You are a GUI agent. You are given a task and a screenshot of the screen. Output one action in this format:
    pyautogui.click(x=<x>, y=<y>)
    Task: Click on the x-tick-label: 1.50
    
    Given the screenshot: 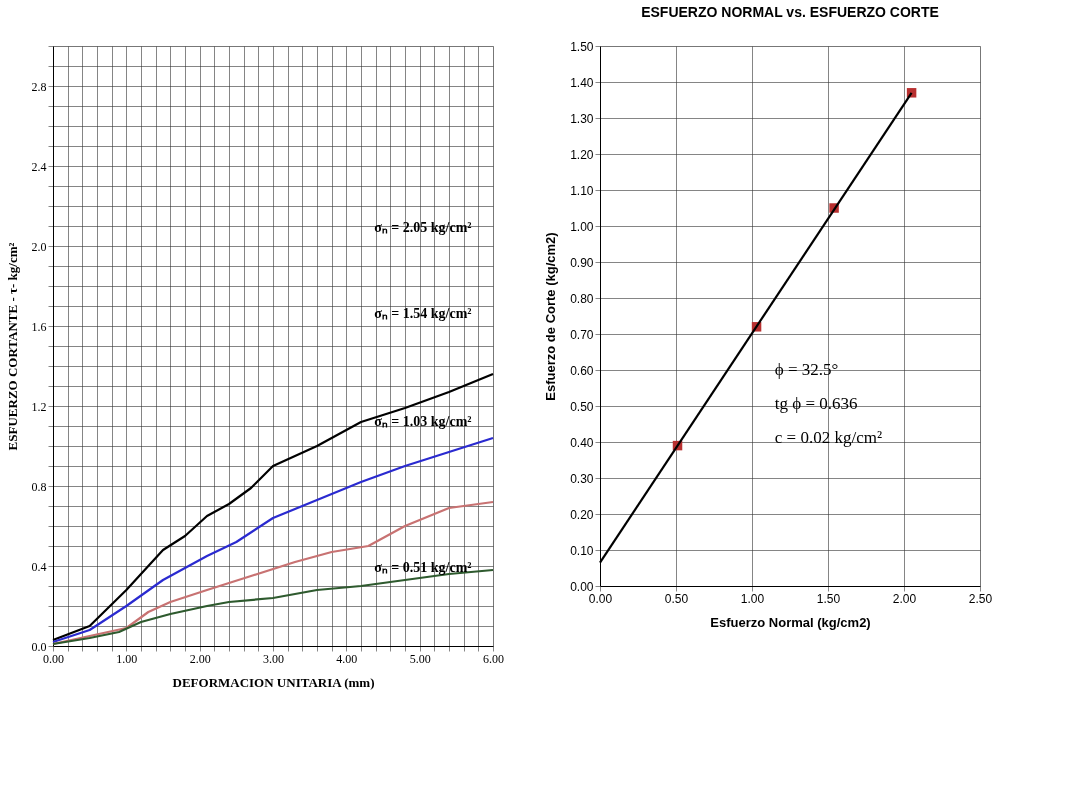 What is the action you would take?
    pyautogui.click(x=828, y=598)
    